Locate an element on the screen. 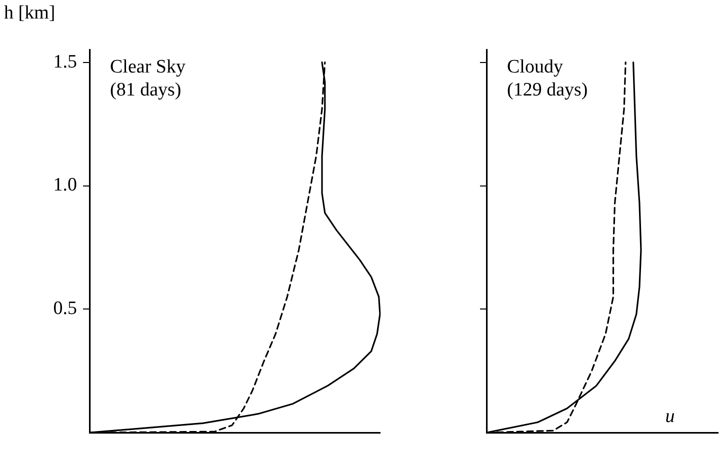  x-axis-title: u is located at coordinates (670, 417).